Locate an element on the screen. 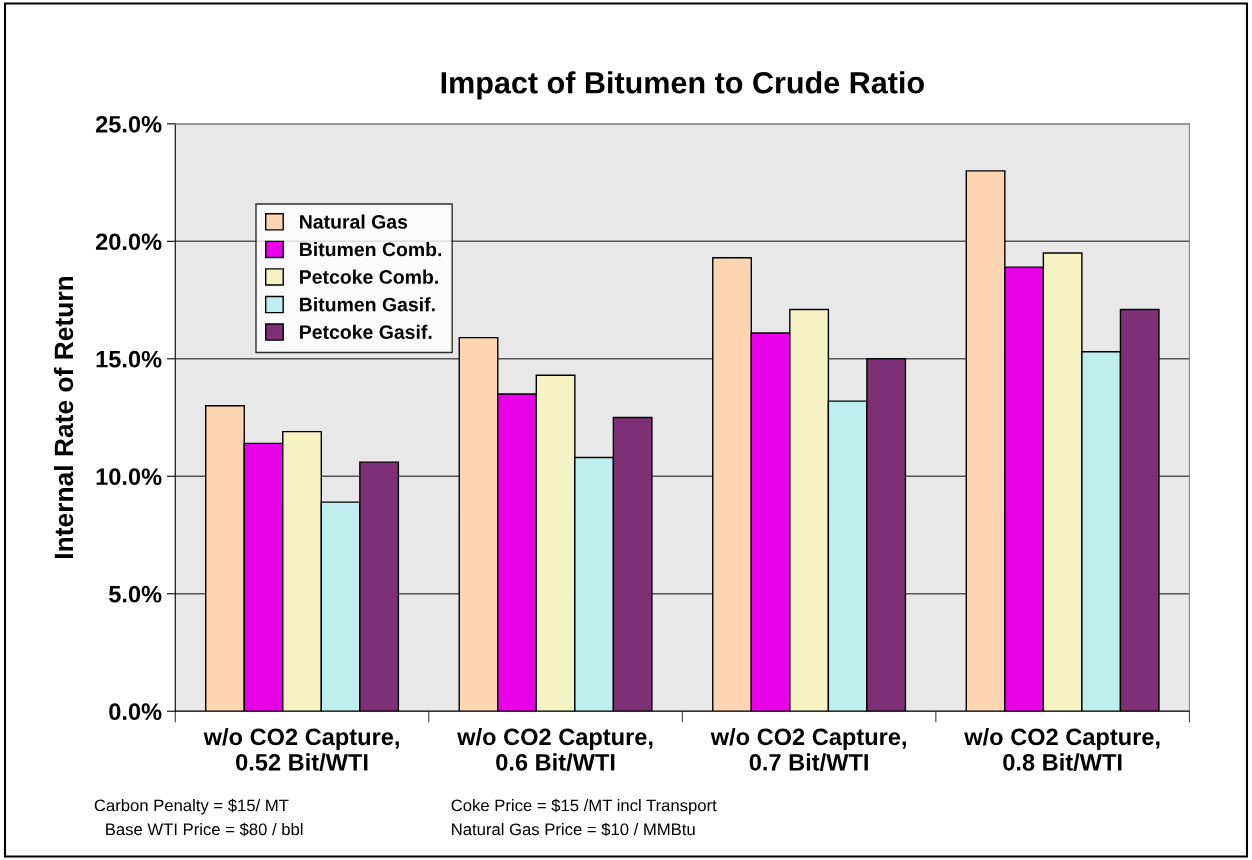  legend-label: Petcoke Comb. is located at coordinates (369, 276).